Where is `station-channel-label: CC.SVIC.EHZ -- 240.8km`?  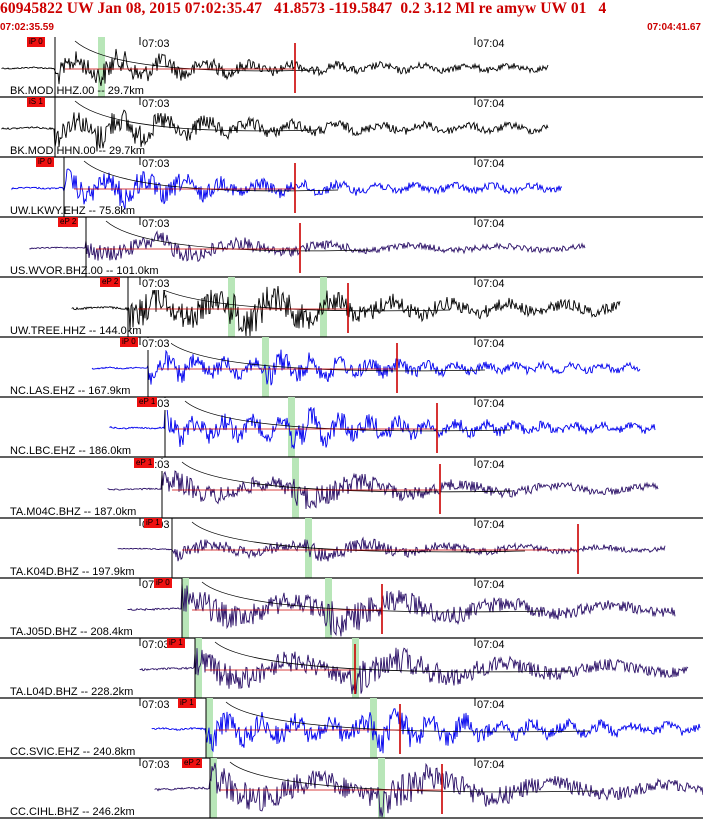
station-channel-label: CC.SVIC.EHZ -- 240.8km is located at coordinates (73, 752).